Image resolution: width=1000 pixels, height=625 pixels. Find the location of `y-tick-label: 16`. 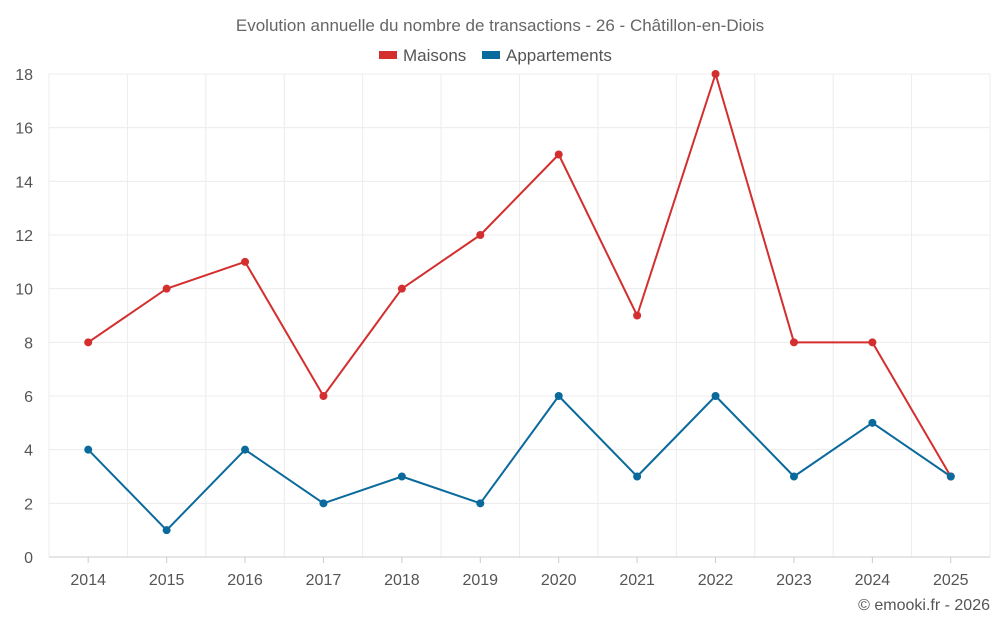

y-tick-label: 16 is located at coordinates (24, 129).